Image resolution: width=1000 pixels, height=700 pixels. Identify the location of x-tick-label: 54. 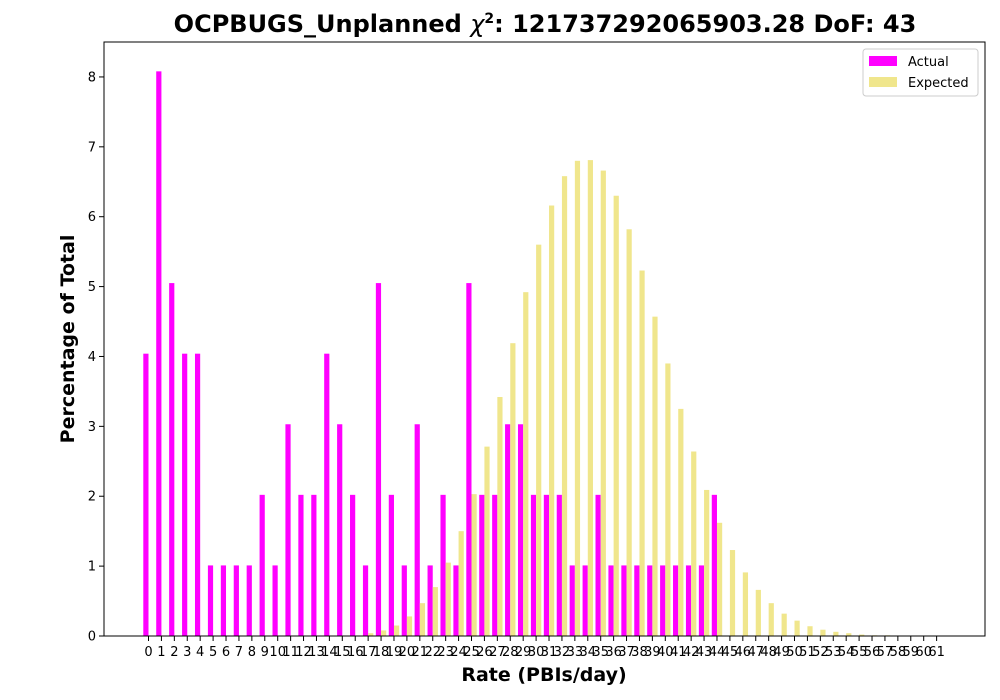
(846, 652).